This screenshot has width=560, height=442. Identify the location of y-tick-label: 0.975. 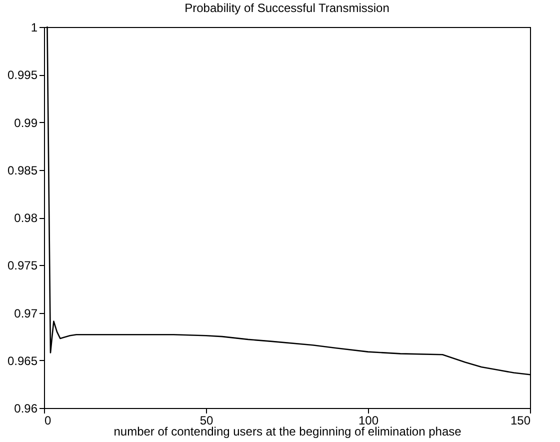
(22, 265).